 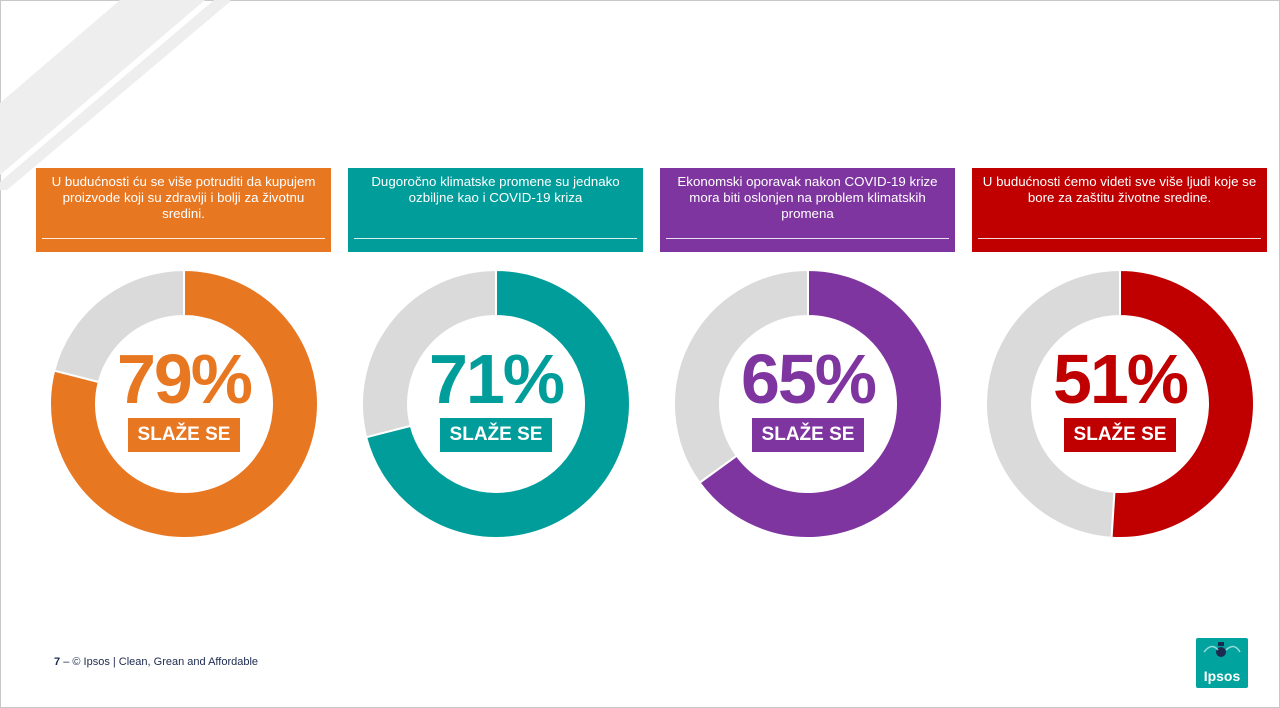 I want to click on logo-figure-icon, so click(x=1222, y=649).